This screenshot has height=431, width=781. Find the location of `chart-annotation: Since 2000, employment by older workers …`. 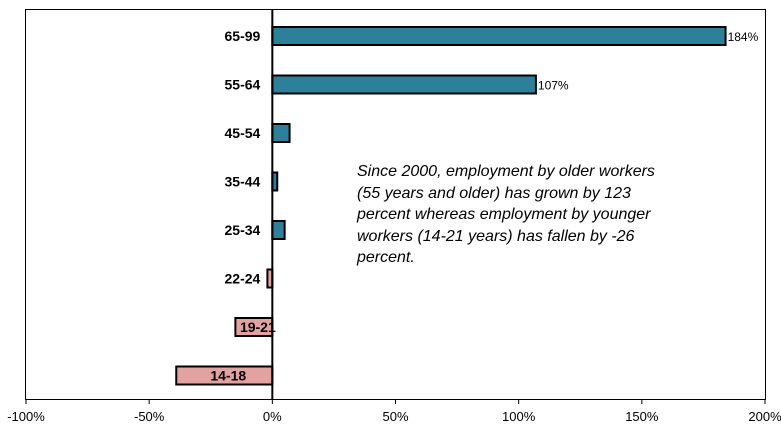

chart-annotation: Since 2000, employment by older workers … is located at coordinates (506, 214).